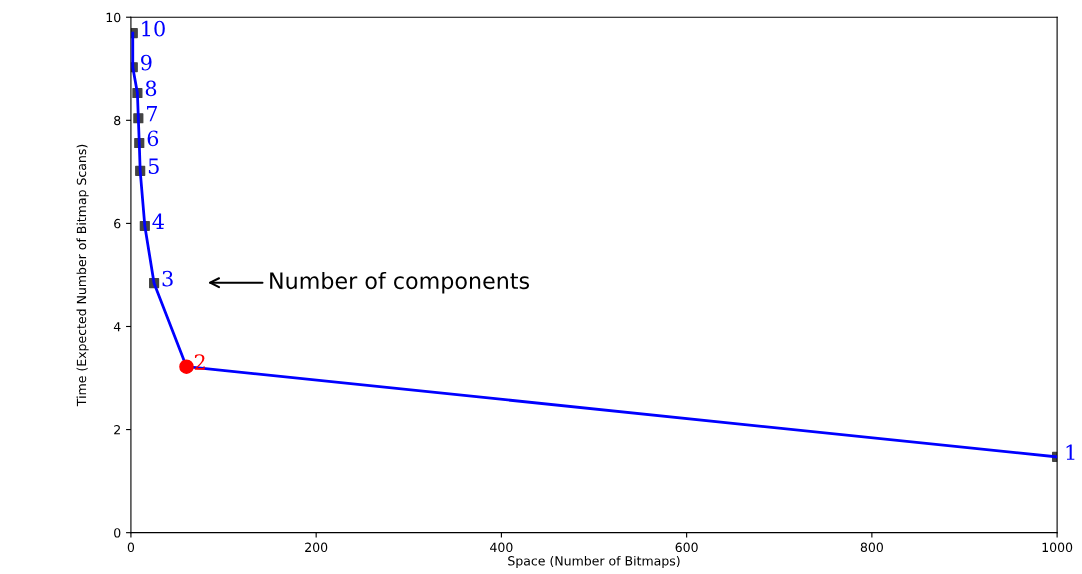 This screenshot has height=574, width=1082. Describe the element at coordinates (117, 223) in the screenshot. I see `y-tick-label: 6` at that location.